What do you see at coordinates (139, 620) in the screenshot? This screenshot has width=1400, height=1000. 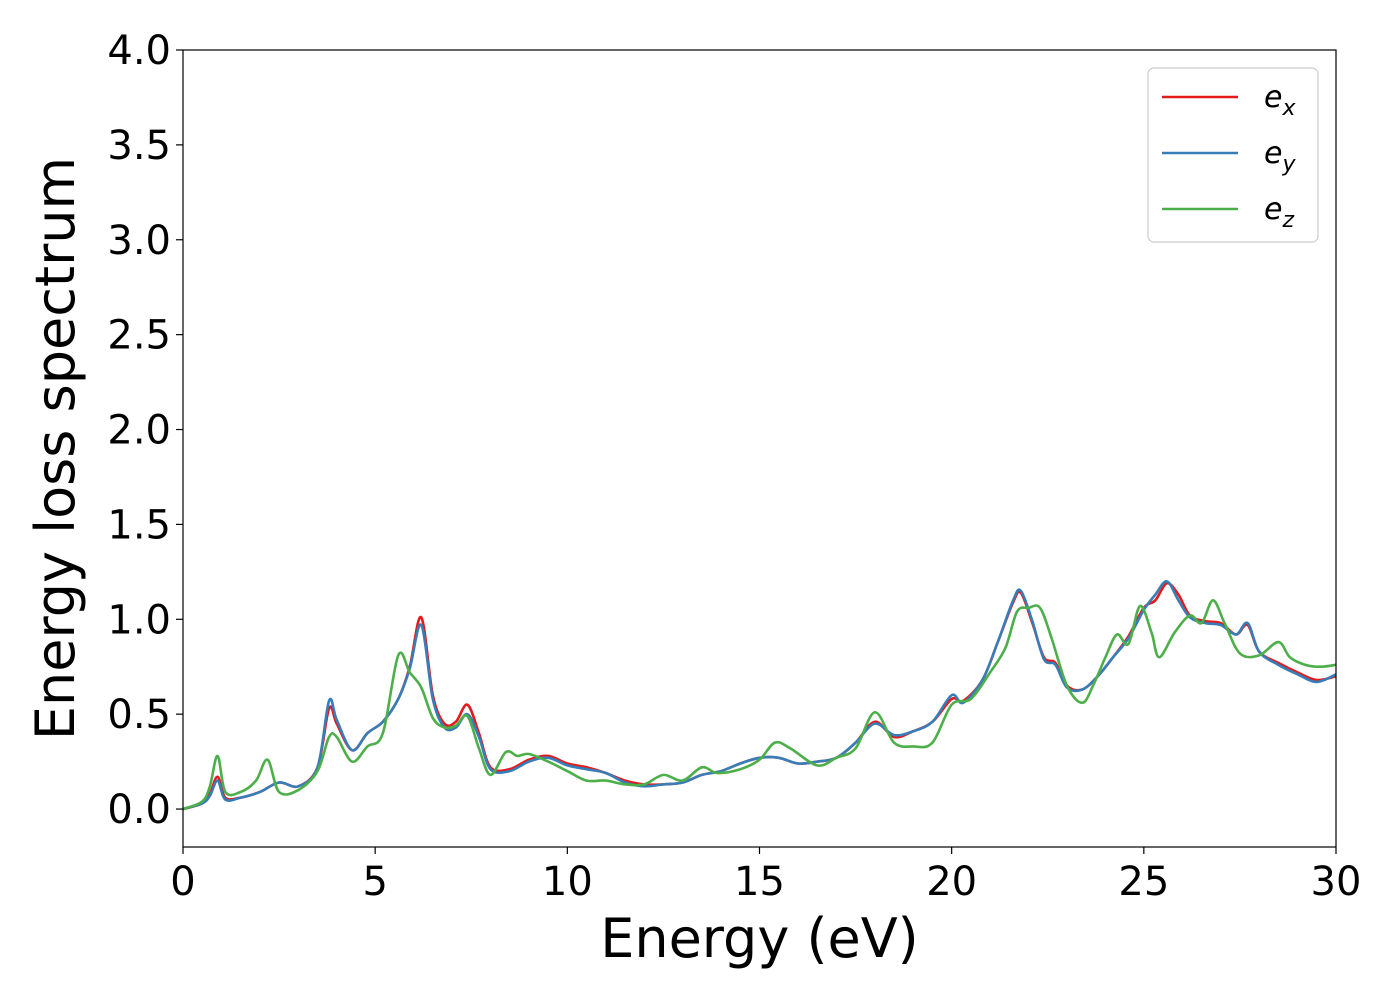 I see `y-tick-label: 1.0` at bounding box center [139, 620].